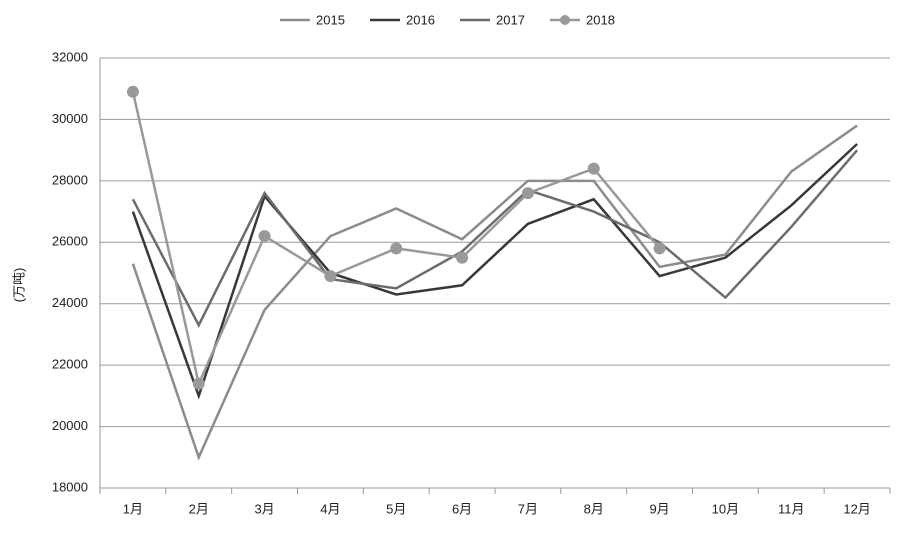 The height and width of the screenshot is (535, 900). What do you see at coordinates (70, 118) in the screenshot?
I see `y-tick-label: 30000` at bounding box center [70, 118].